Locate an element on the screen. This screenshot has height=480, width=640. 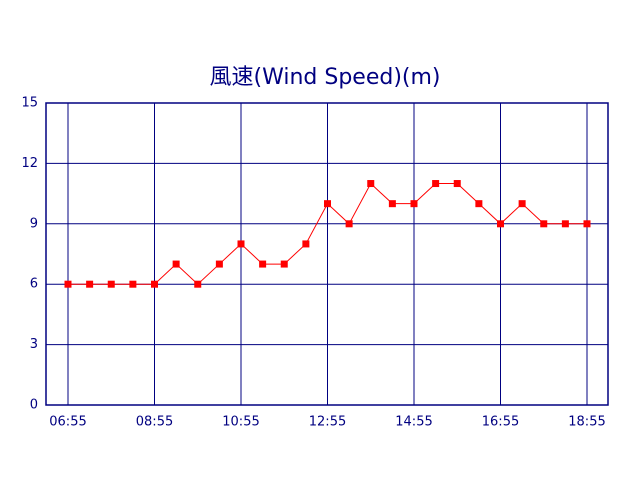
x-tick-label: 18:55 is located at coordinates (586, 422).